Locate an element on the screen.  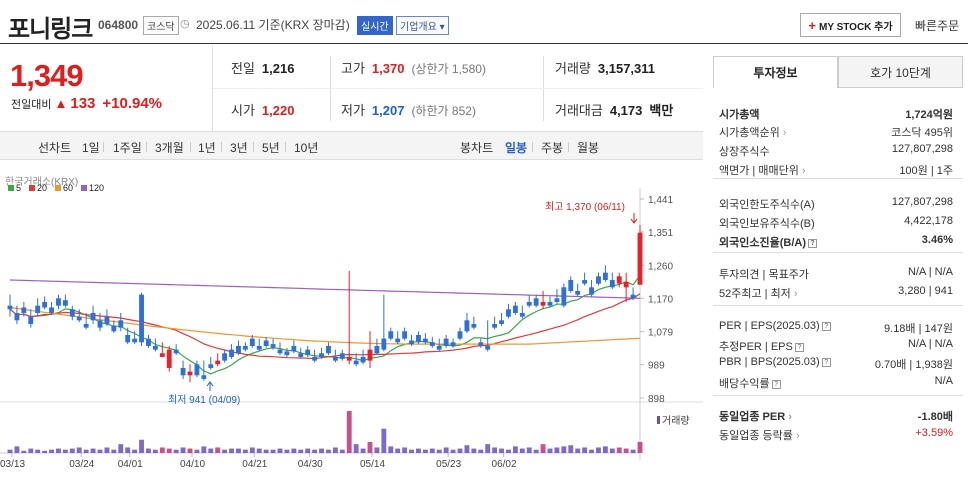
period-3y: 3년 is located at coordinates (239, 148).